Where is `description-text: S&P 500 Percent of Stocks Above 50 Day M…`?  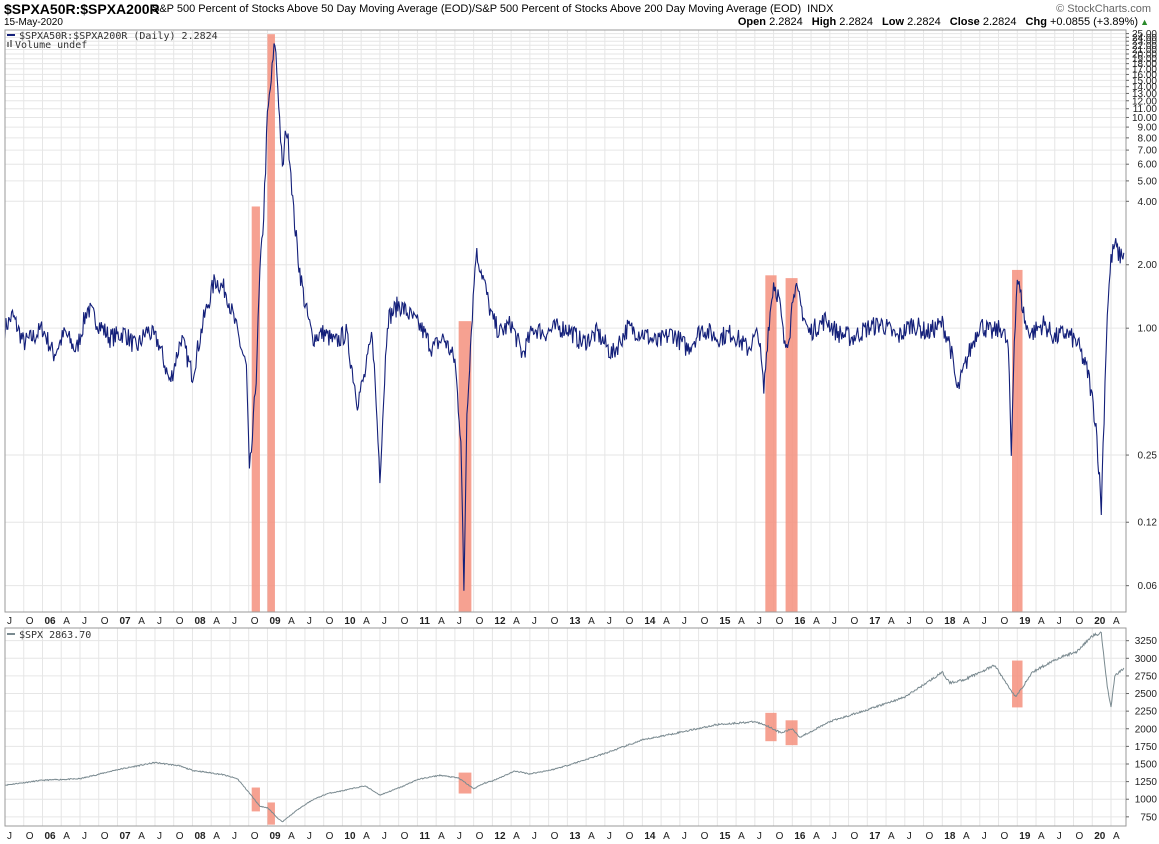 description-text: S&P 500 Percent of Stocks Above 50 Day M… is located at coordinates (477, 9).